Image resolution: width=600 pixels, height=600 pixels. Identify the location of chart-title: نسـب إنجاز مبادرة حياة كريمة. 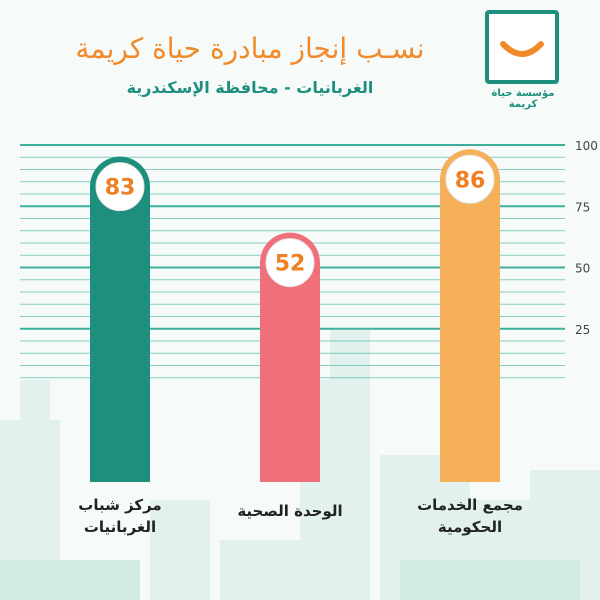
(250, 48).